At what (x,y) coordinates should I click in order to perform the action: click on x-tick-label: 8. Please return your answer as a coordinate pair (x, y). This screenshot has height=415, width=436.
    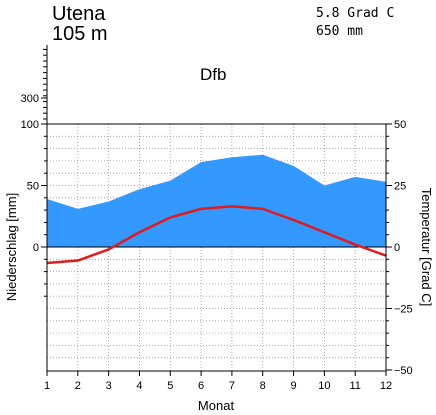
    Looking at the image, I should click on (263, 386).